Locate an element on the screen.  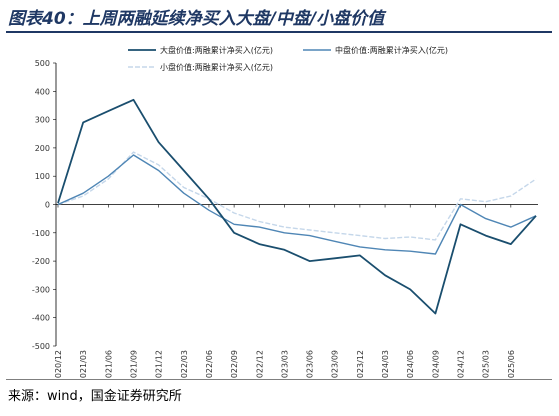
x-tick-label: 2024/12 is located at coordinates (461, 364).